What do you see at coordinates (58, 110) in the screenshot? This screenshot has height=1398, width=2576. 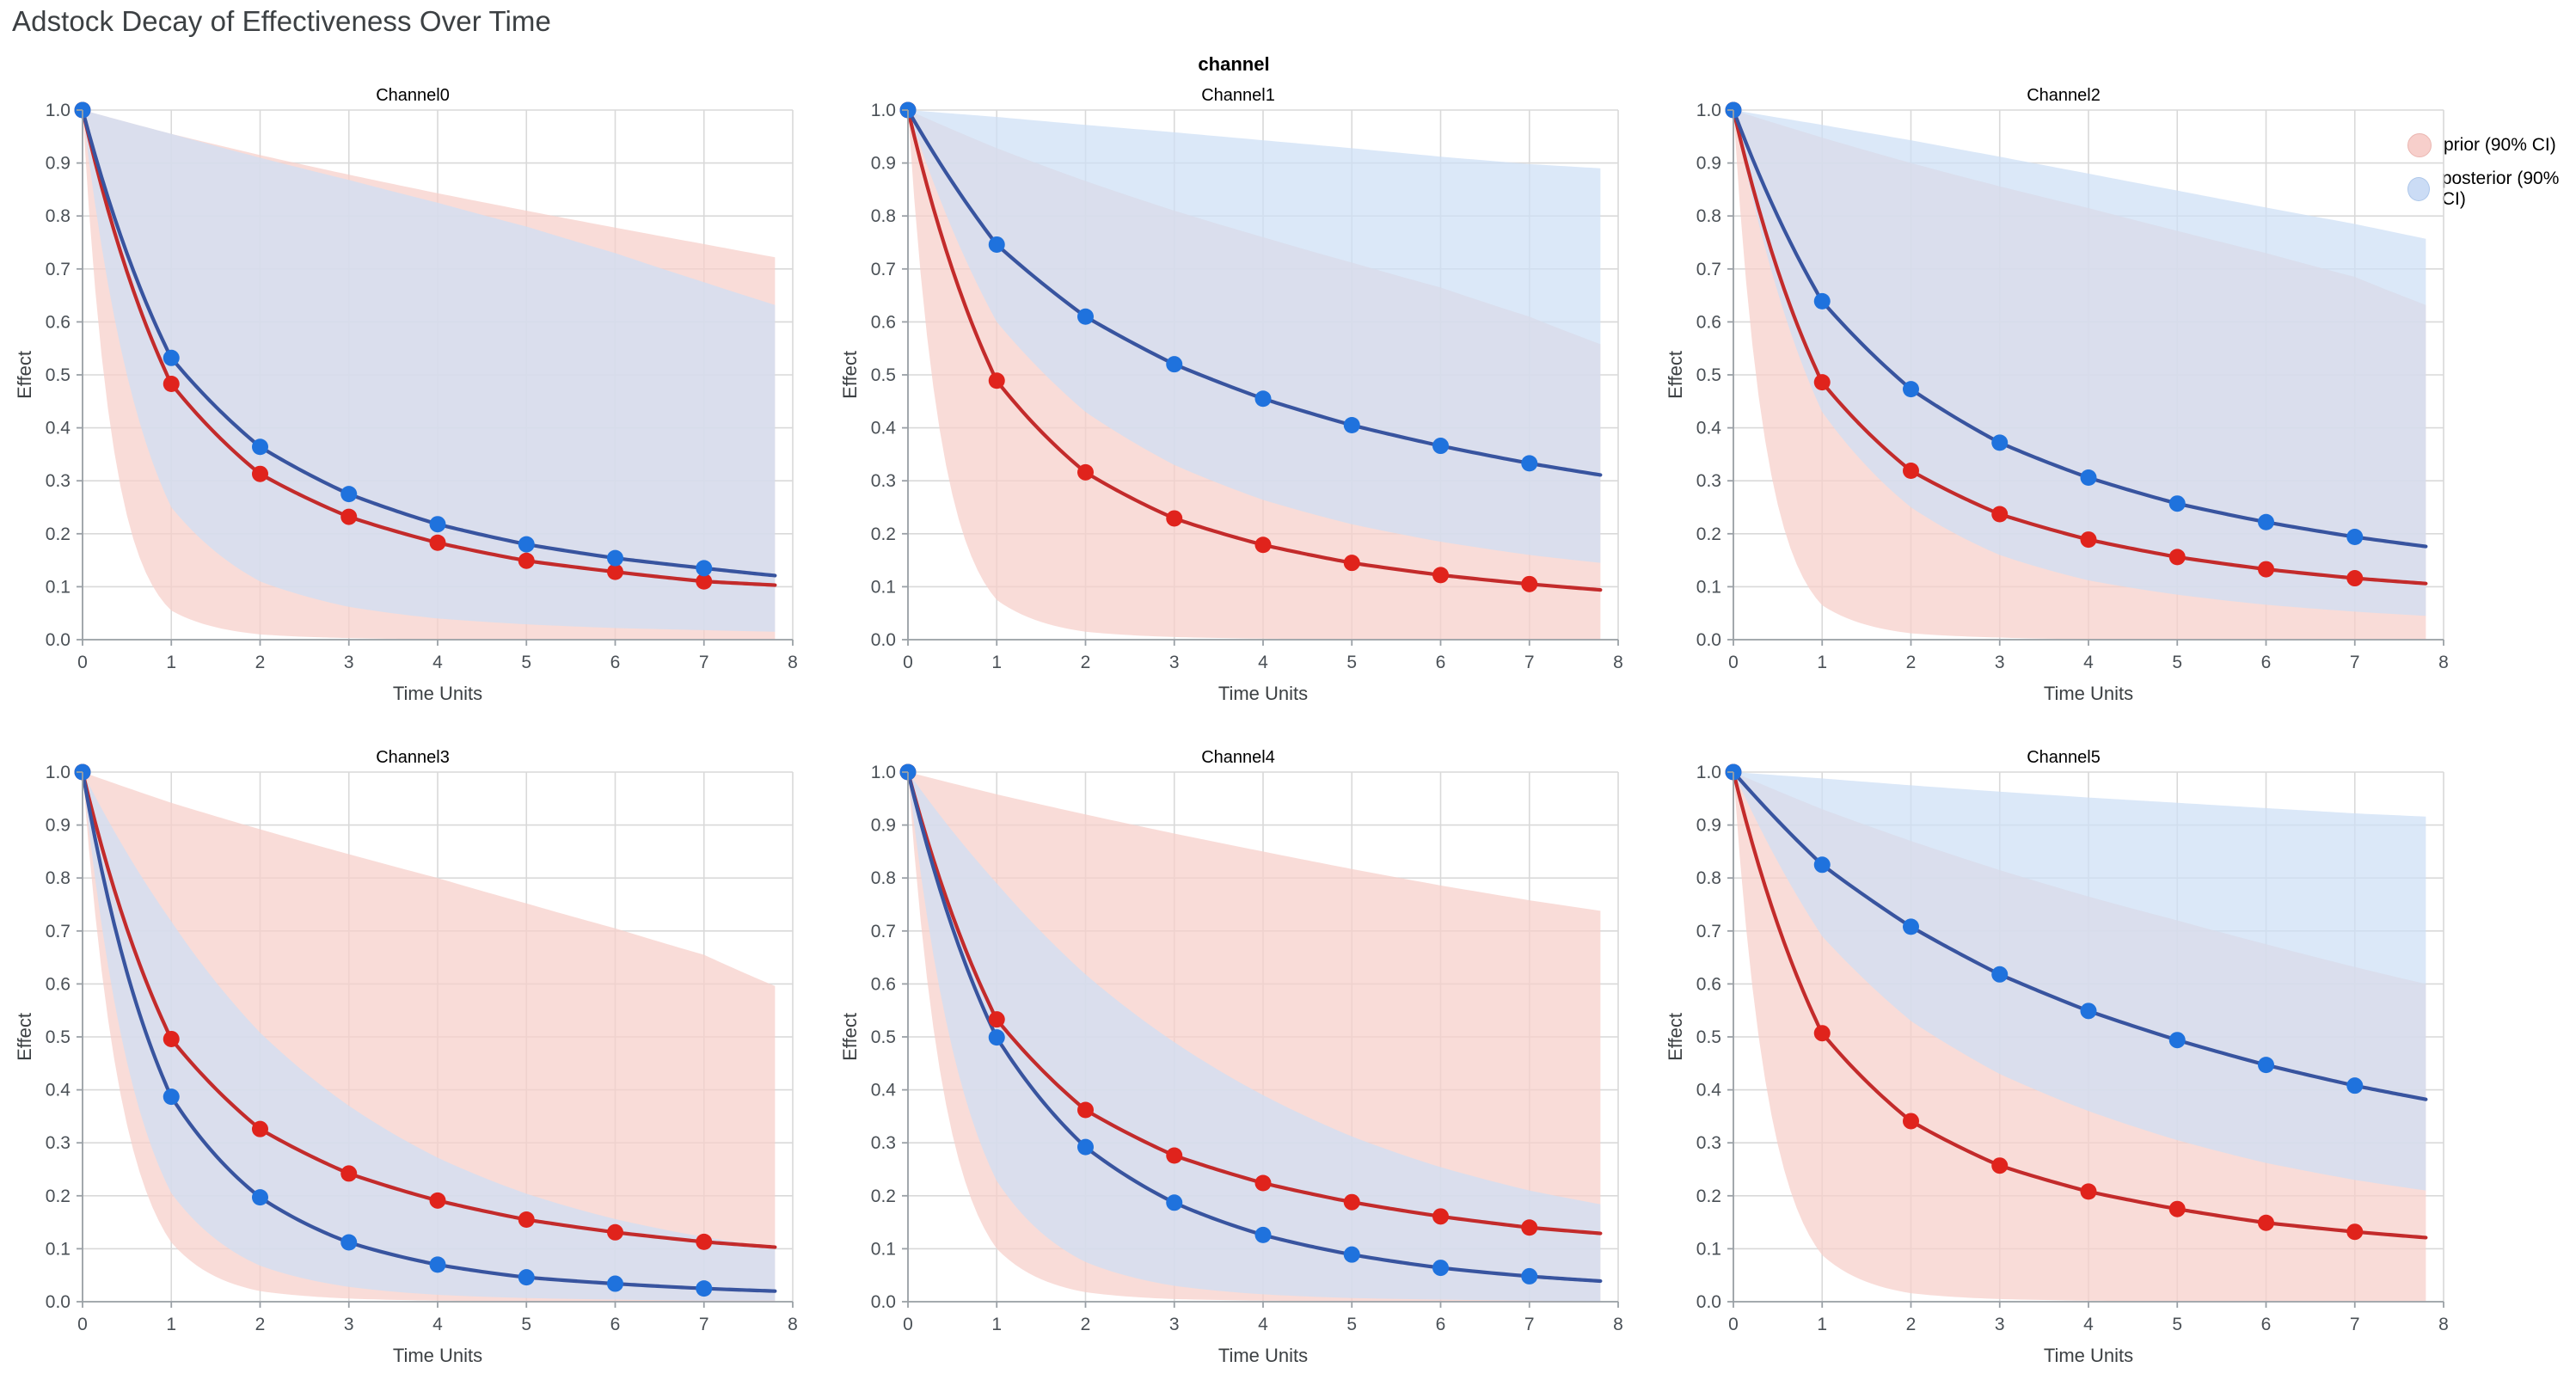 I see `y-tick-label: 1.0` at bounding box center [58, 110].